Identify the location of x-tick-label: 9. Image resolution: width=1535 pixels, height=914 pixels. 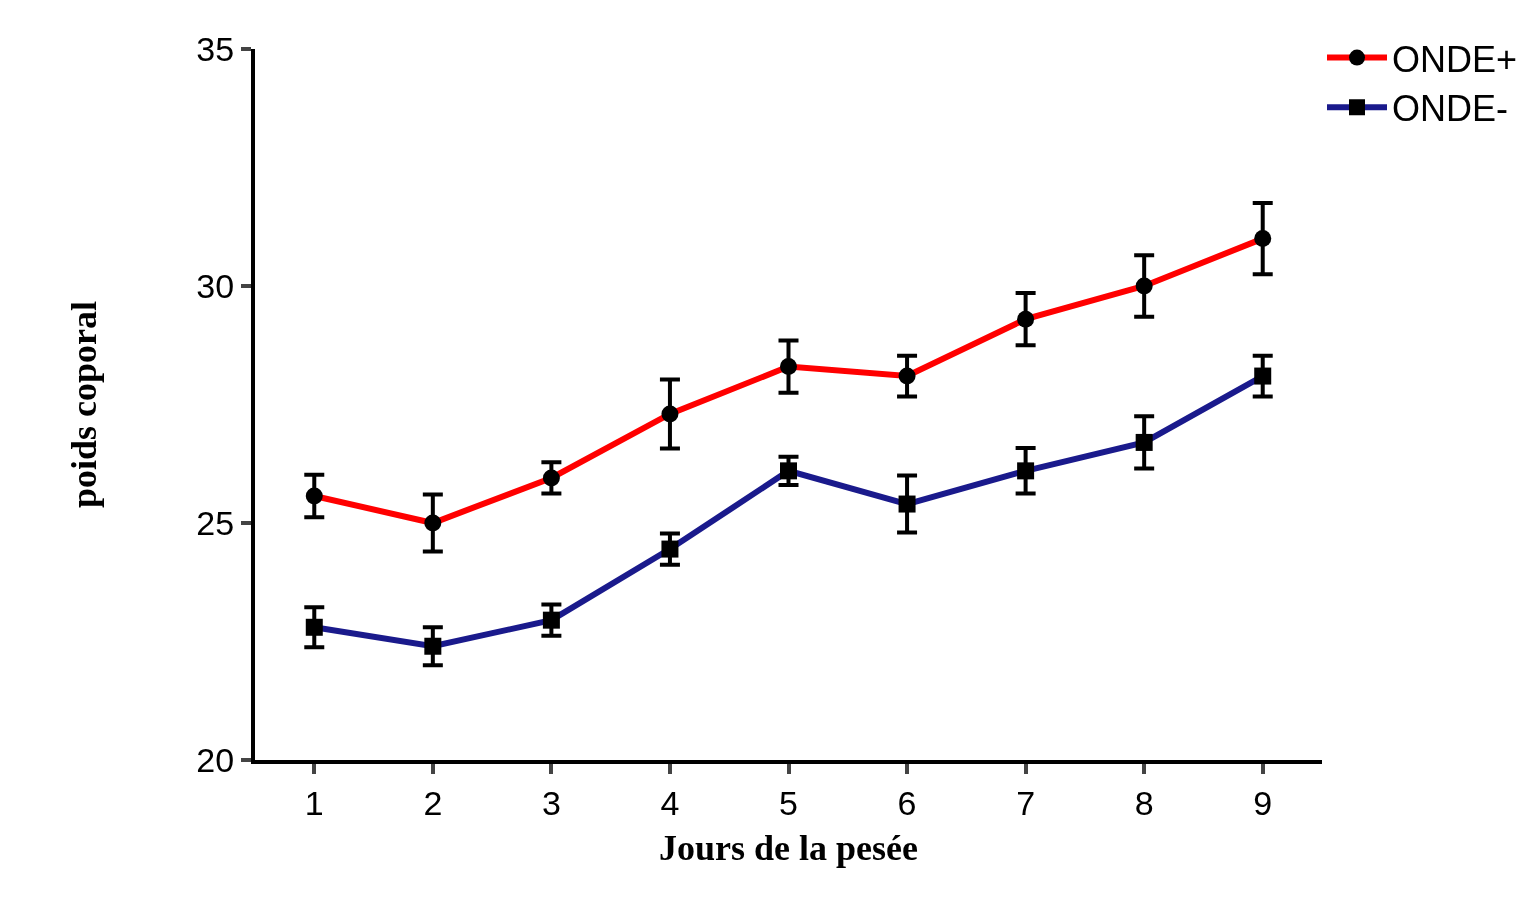
(1263, 802).